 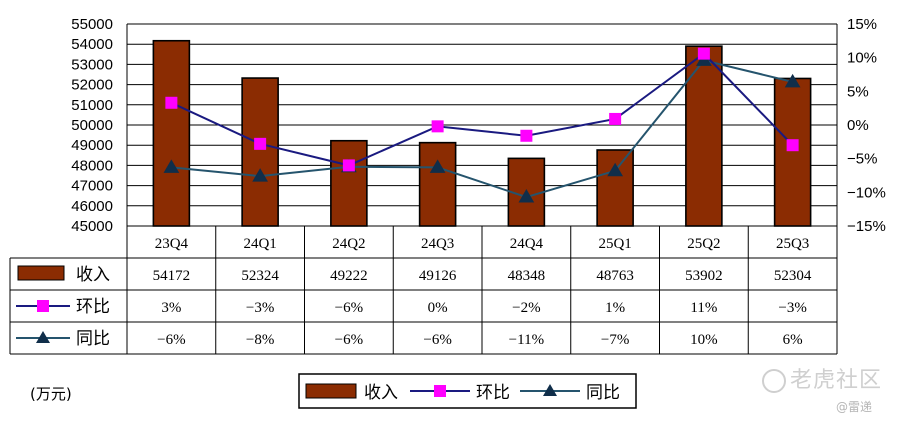 I want to click on legend-revenue-label: 收入, so click(x=381, y=393).